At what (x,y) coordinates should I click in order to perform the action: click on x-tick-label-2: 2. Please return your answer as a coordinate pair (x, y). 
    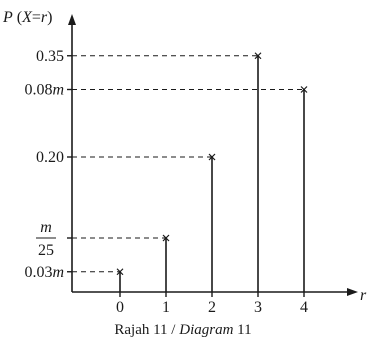
    Looking at the image, I should click on (212, 307).